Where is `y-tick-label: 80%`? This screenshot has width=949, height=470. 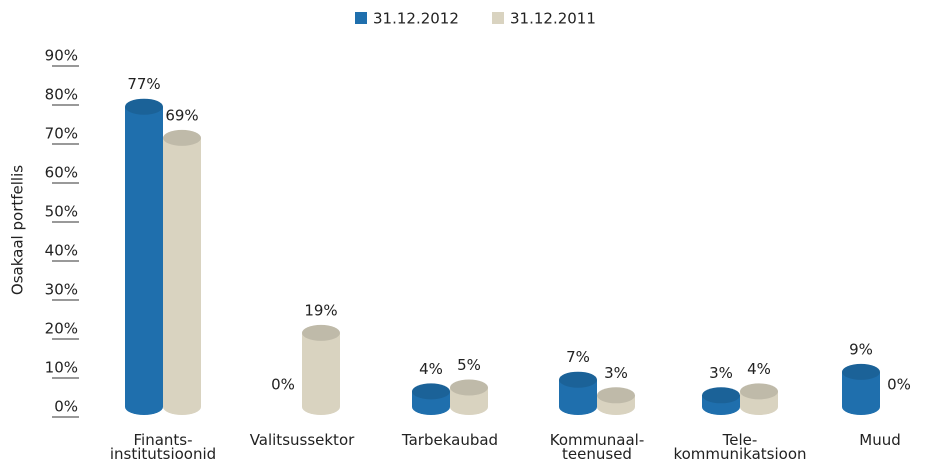
y-tick-label: 80% is located at coordinates (61, 95).